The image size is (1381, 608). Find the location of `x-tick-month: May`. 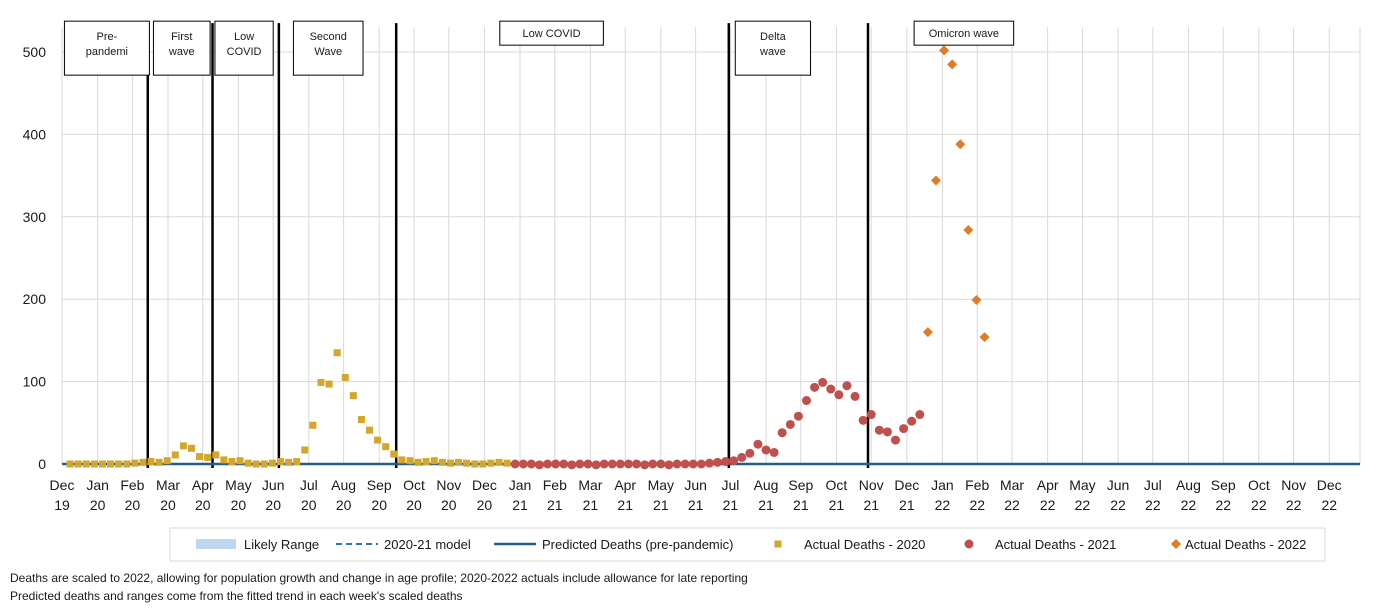

x-tick-month: May is located at coordinates (238, 485).